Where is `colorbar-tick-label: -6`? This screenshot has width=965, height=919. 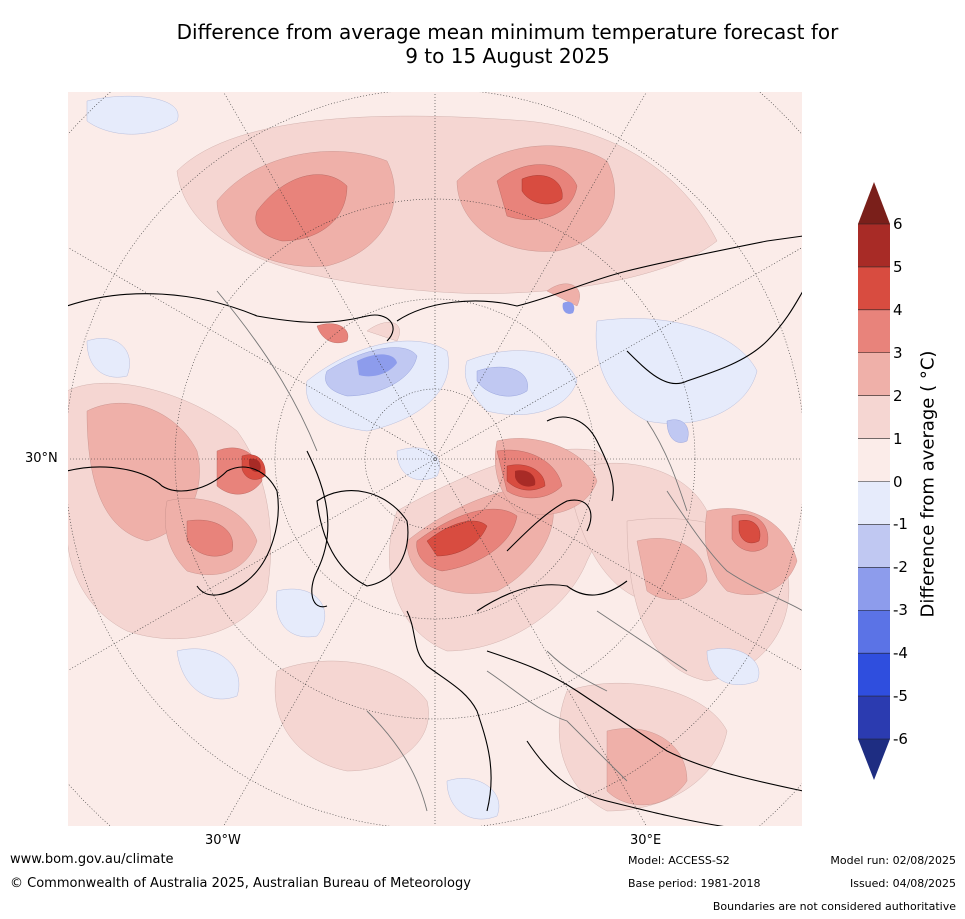 colorbar-tick-label: -6 is located at coordinates (900, 739).